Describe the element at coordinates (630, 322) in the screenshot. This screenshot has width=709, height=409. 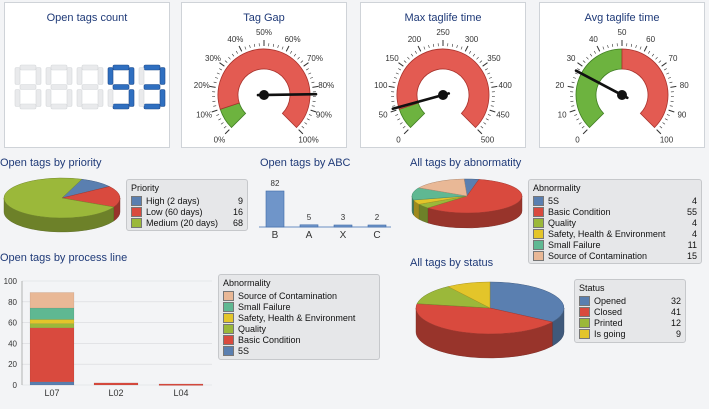
I see `legend-item: Printed 12` at that location.